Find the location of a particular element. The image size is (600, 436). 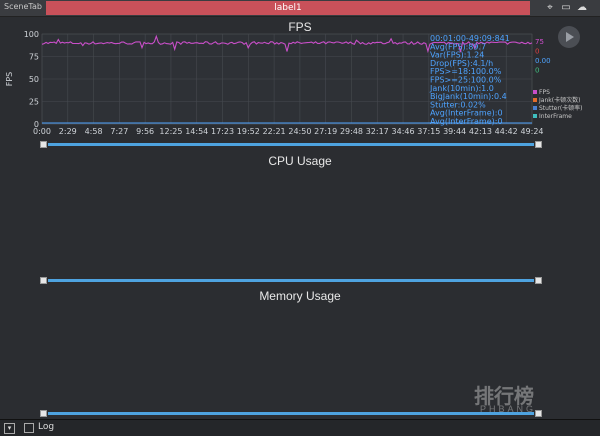

fps-time-scrollbar is located at coordinates (291, 144).